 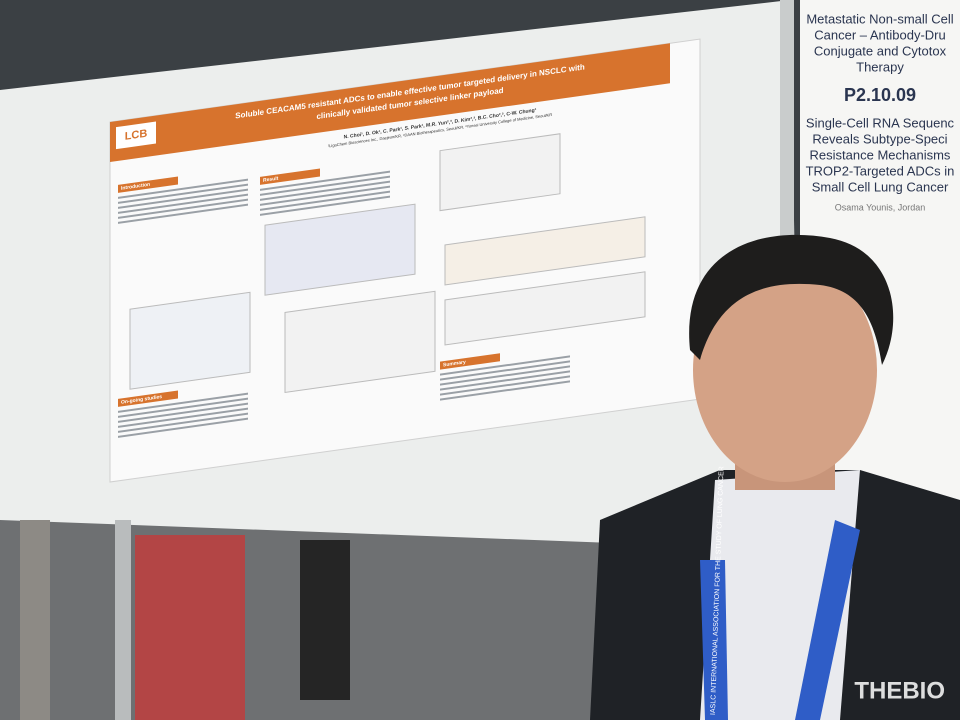 I want to click on side-line: Metastatic Non-small Cell, so click(x=879, y=18).